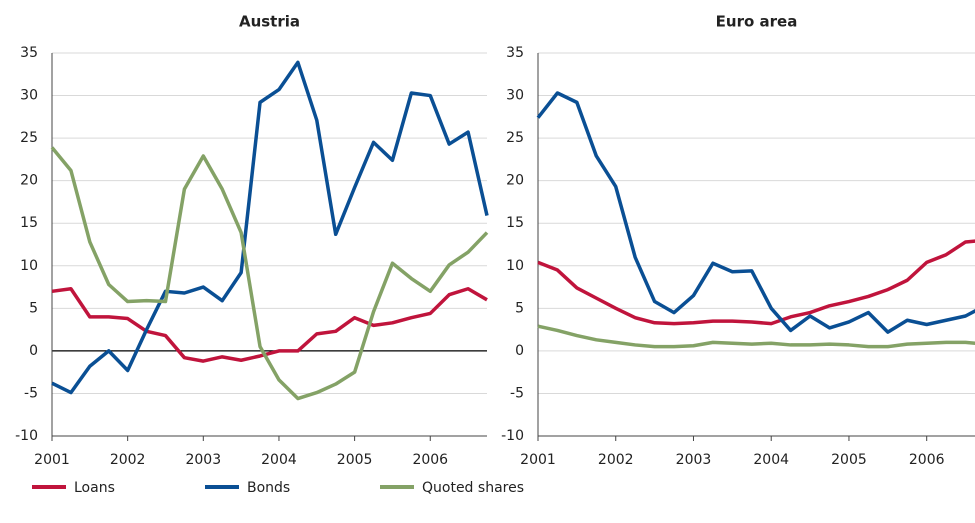  Describe the element at coordinates (757, 22) in the screenshot. I see `chart-title: Euro area` at that location.